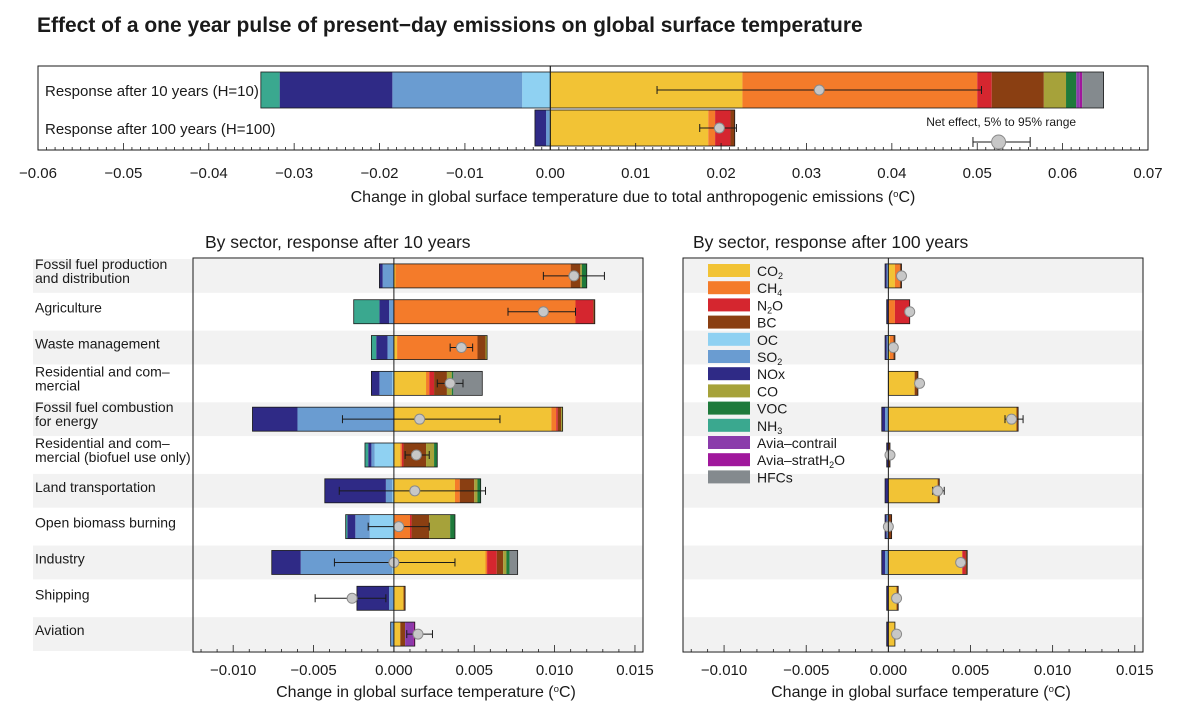 This screenshot has height=725, width=1200. What do you see at coordinates (102, 378) in the screenshot?
I see `sector-label: Residential and com– mercial` at bounding box center [102, 378].